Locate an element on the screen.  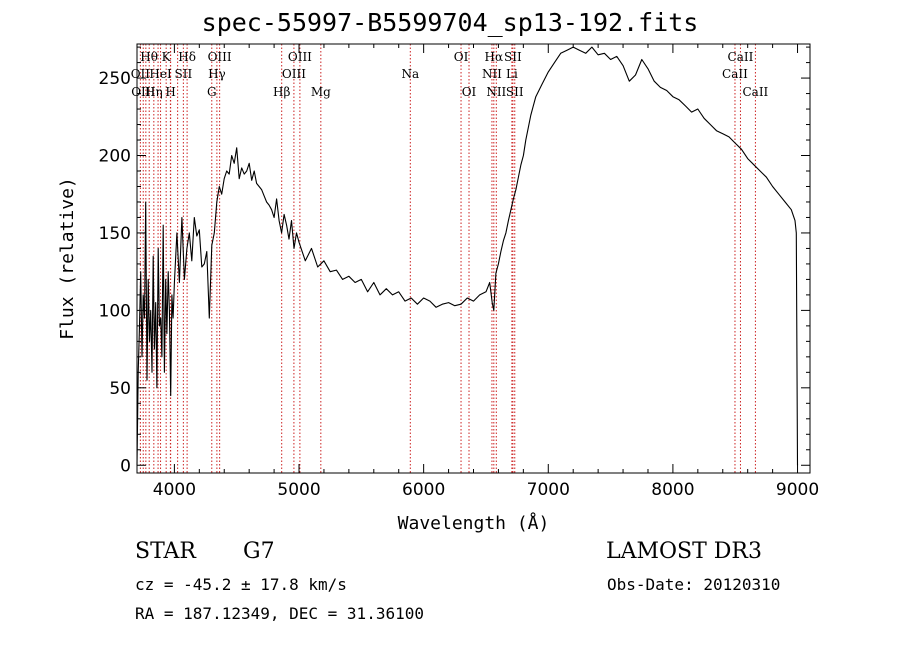
coordinates-readout: RA = 187.12349, DEC = 31.36100 is located at coordinates (279, 613).